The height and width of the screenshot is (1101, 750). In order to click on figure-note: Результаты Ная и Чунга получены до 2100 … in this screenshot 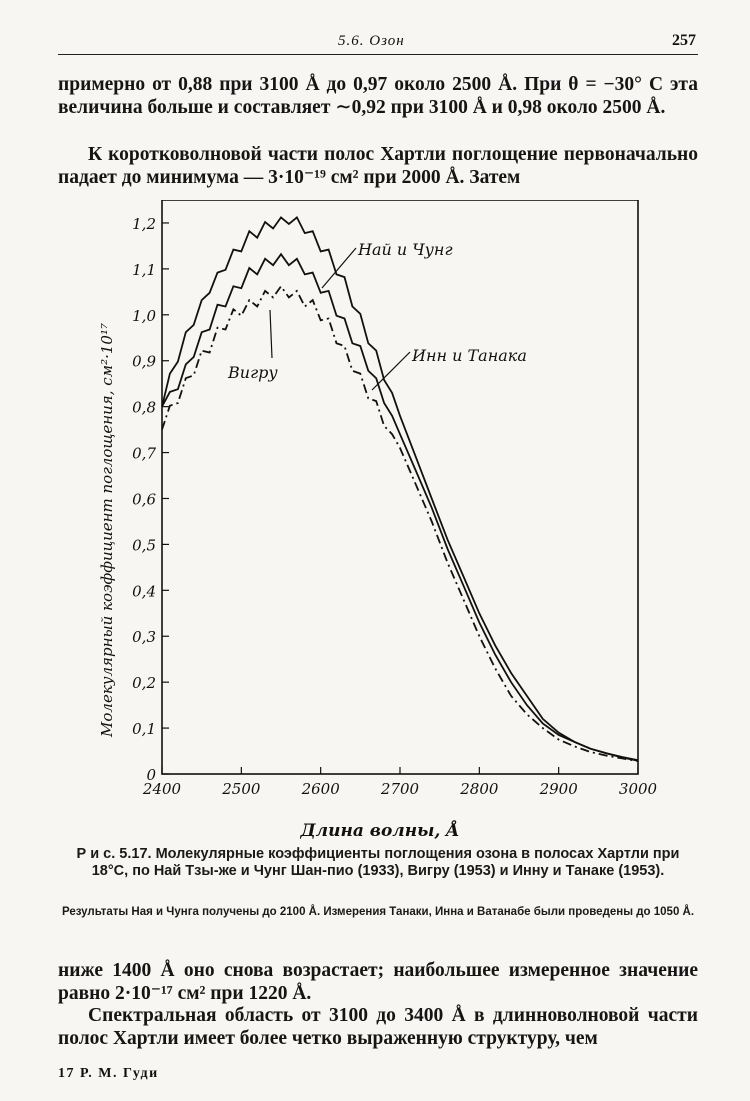, I will do `click(378, 912)`.